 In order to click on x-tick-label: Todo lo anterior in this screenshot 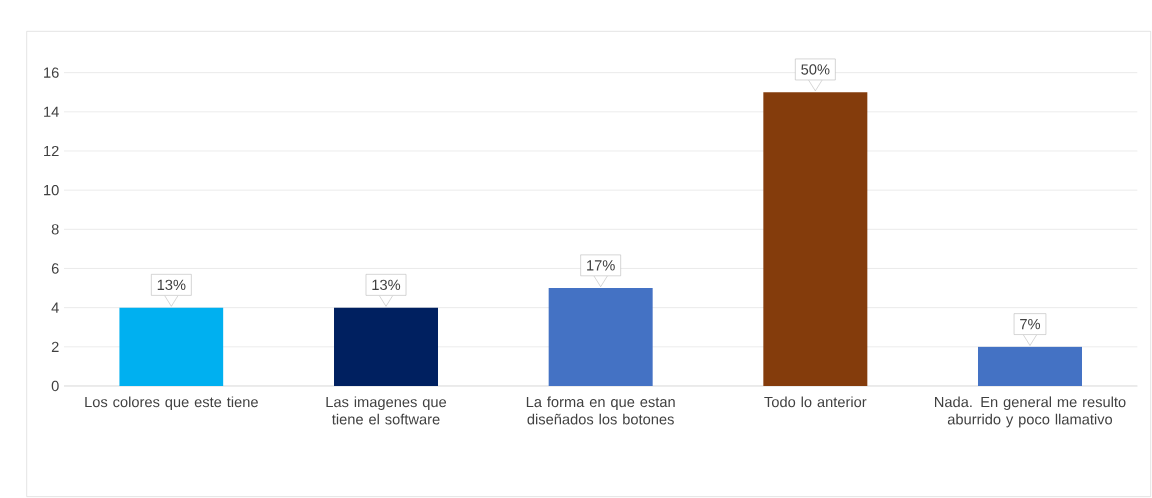, I will do `click(815, 402)`.